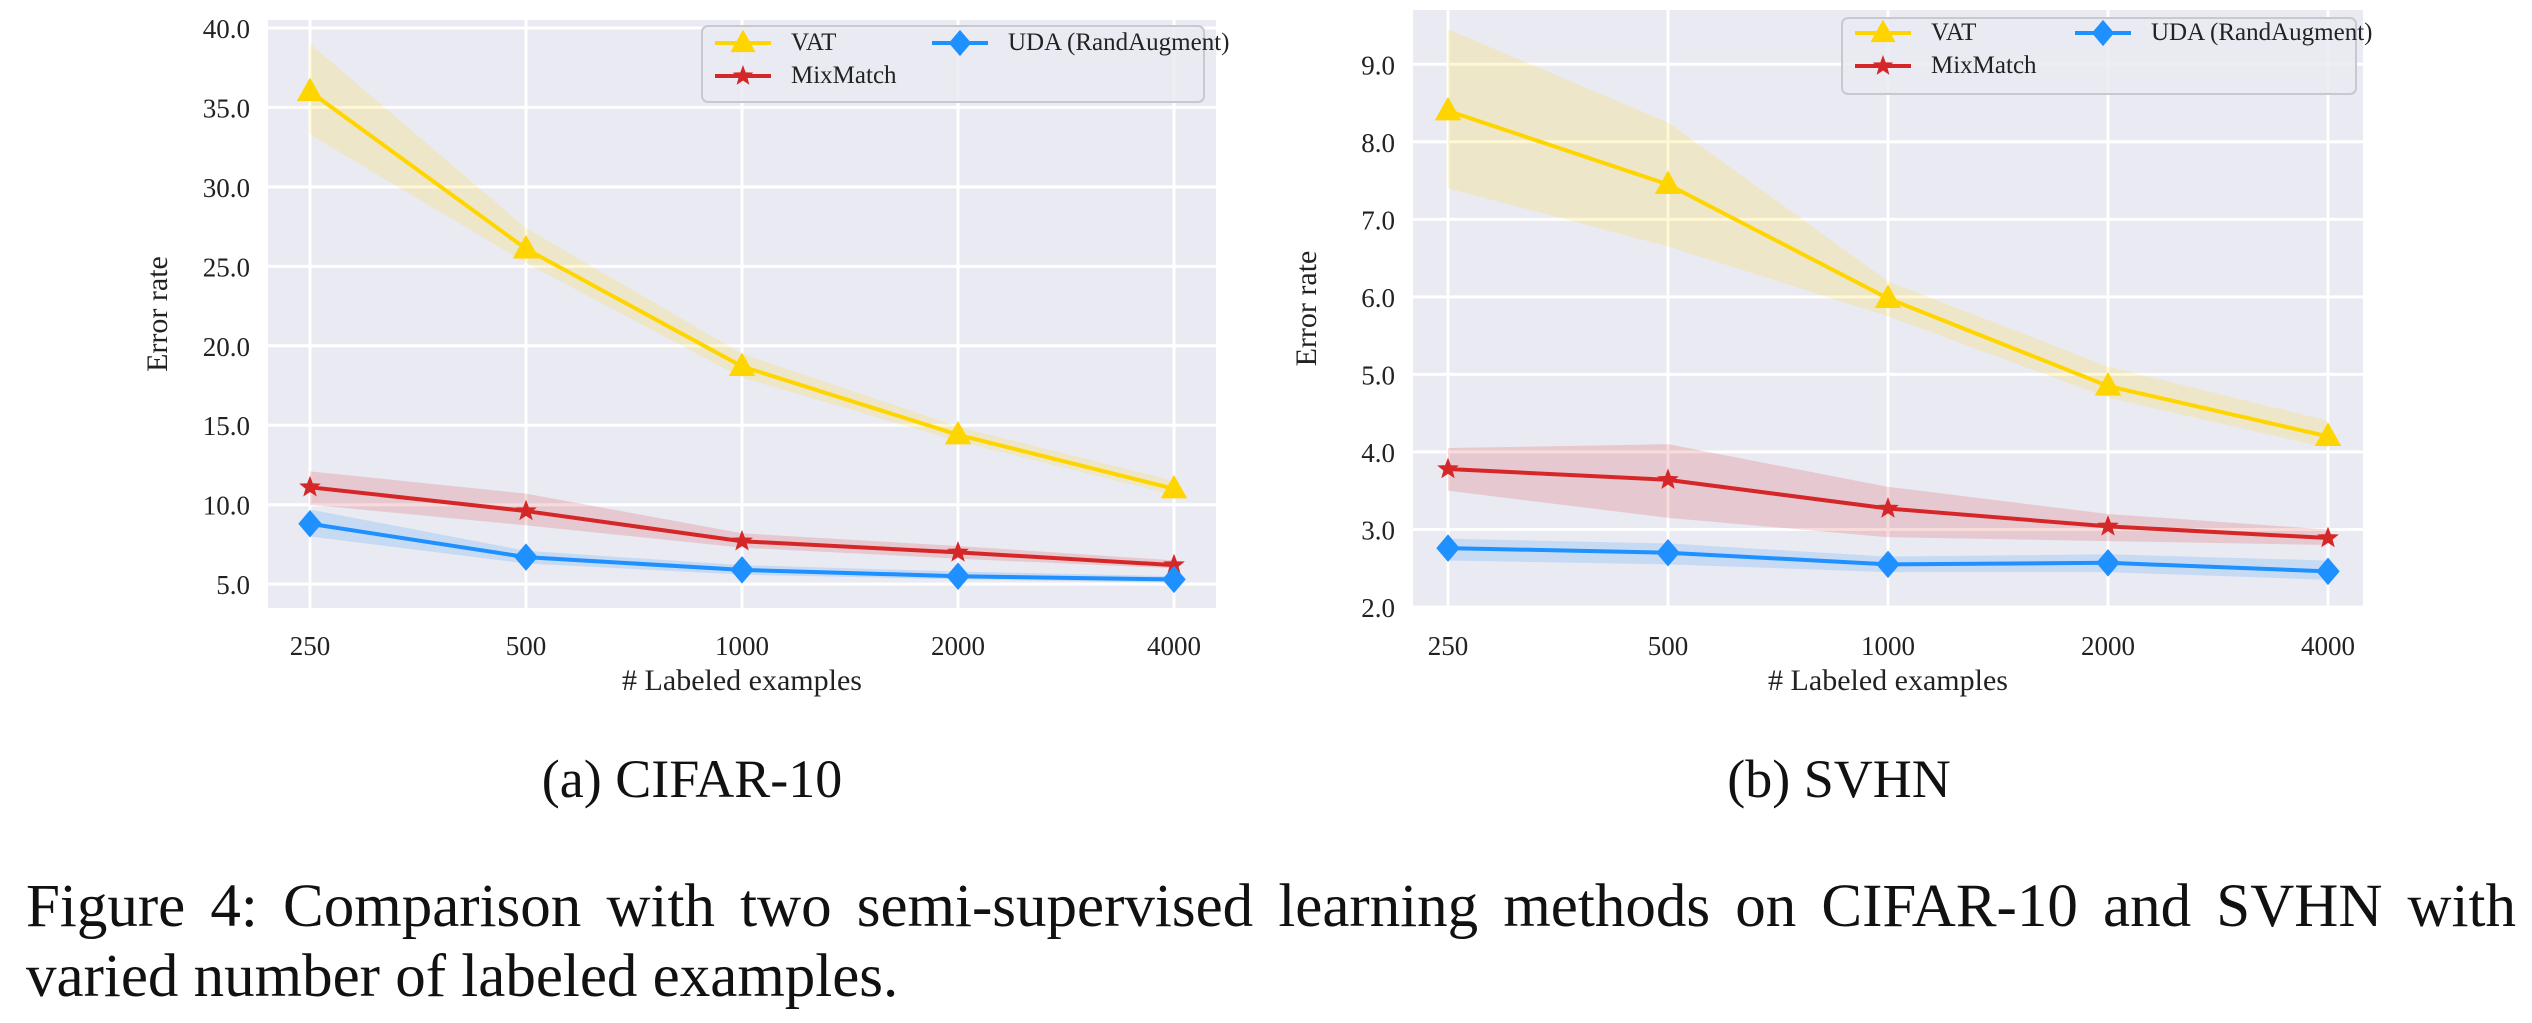 The height and width of the screenshot is (1023, 2532). Describe the element at coordinates (1378, 530) in the screenshot. I see `y-tick-label: 3.0` at that location.